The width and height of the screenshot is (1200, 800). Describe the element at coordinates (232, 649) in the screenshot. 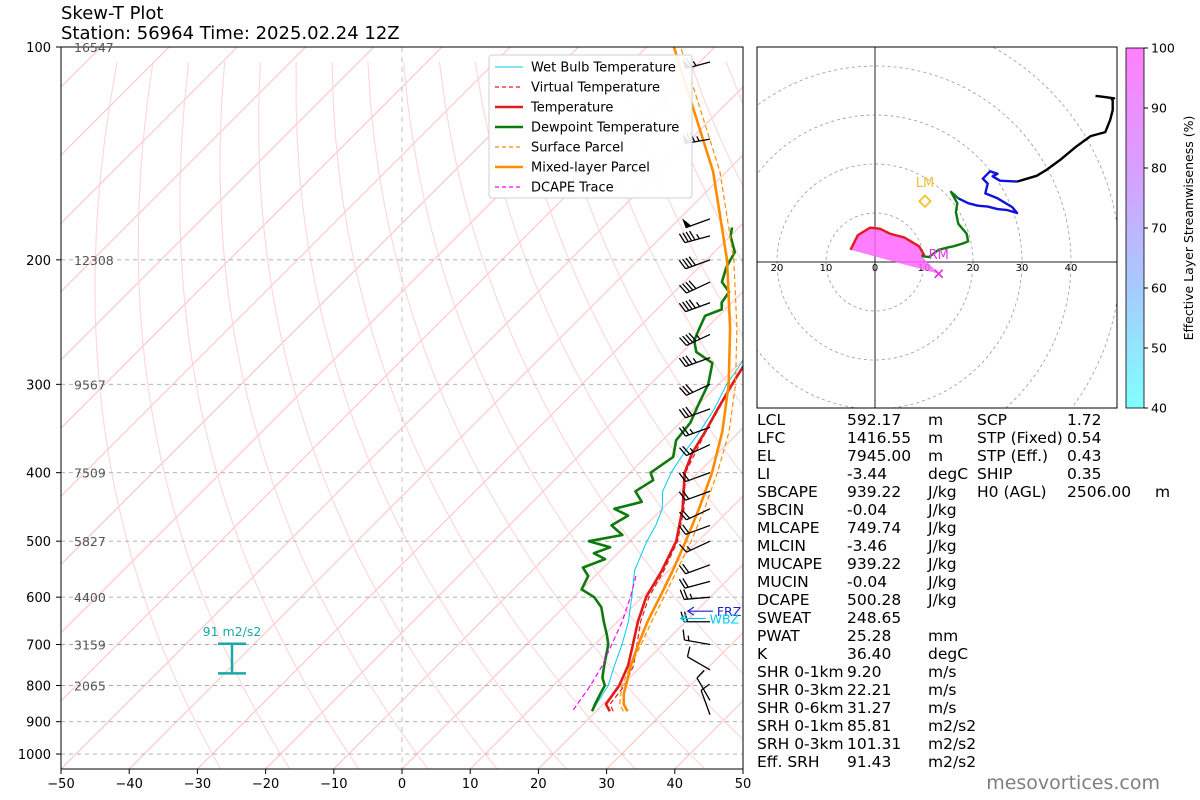

I see `srh-bar: 91 m2/s2` at that location.